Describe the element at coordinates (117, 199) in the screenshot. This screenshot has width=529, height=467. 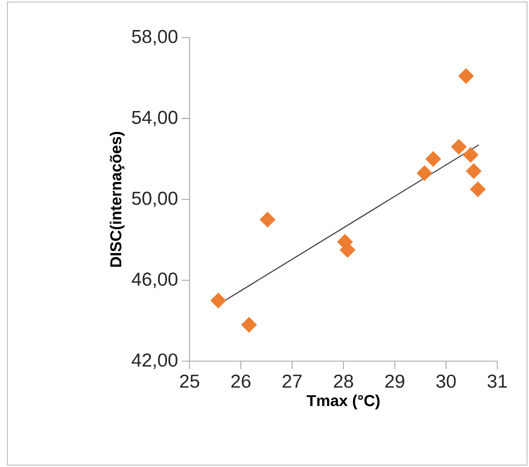
I see `y-axis-title: DISC(internações)` at that location.